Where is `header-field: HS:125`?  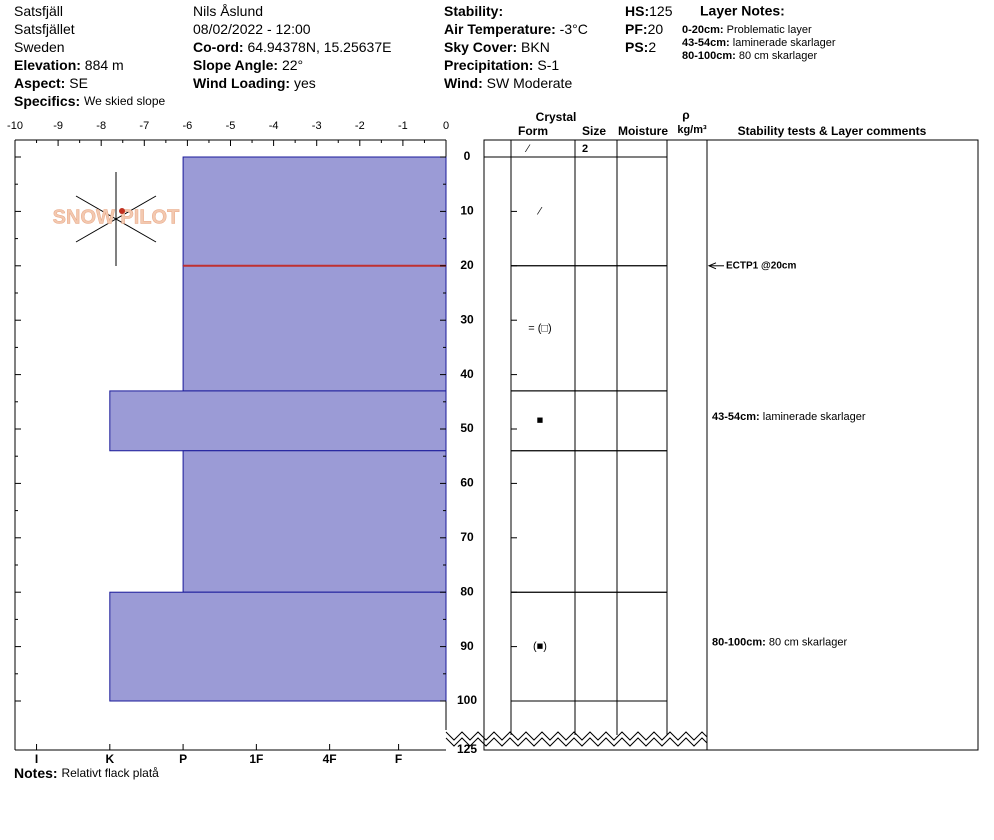
header-field: HS:125 is located at coordinates (649, 11).